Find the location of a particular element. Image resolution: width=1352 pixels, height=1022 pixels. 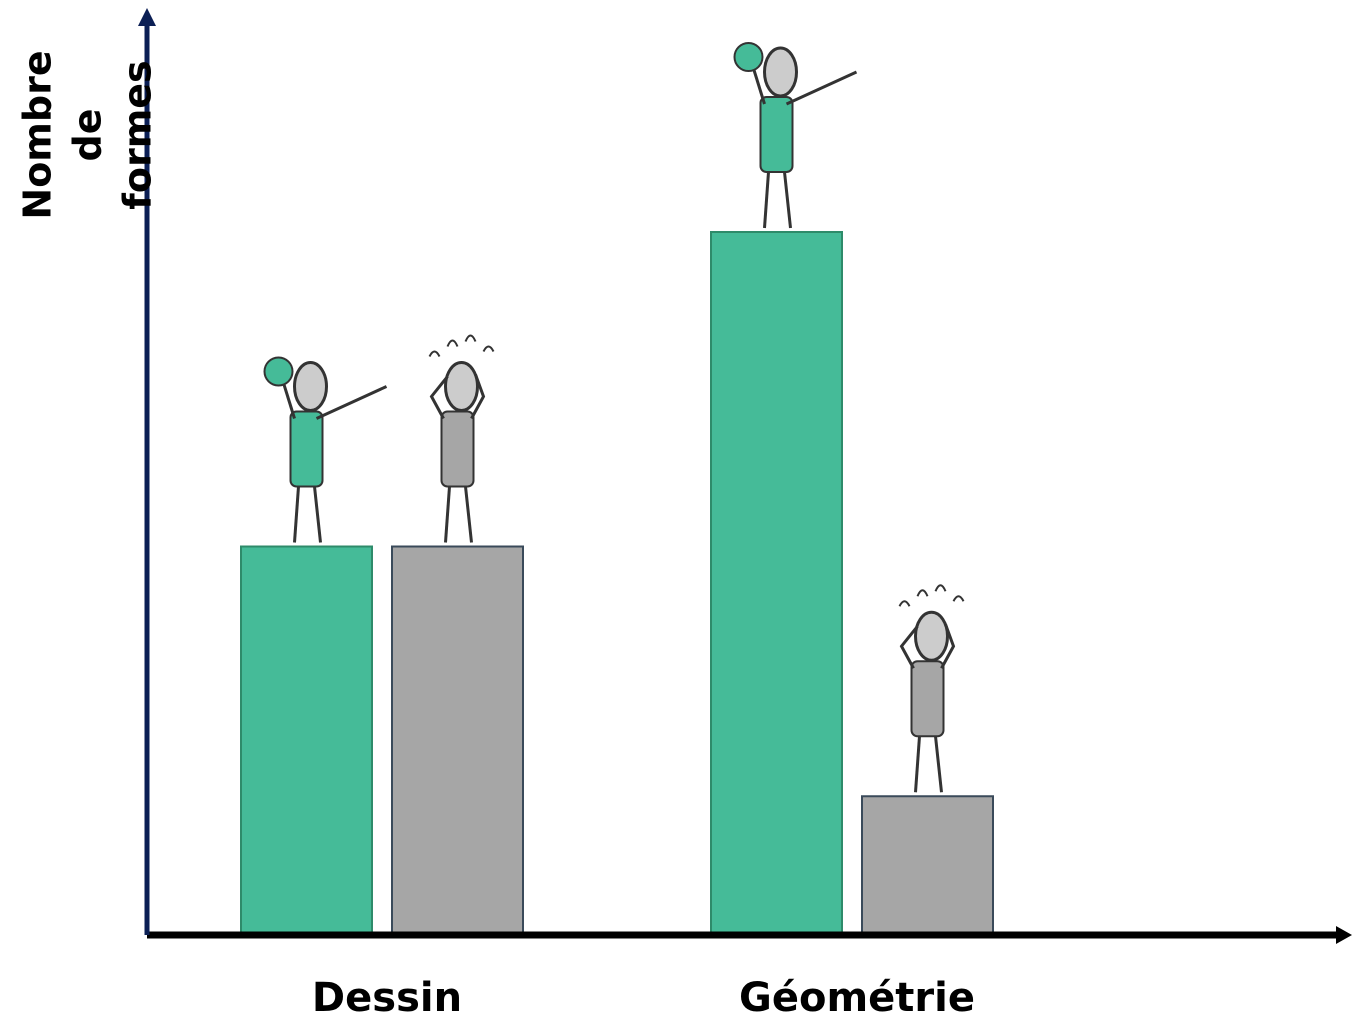

x-tick-label: Dessin is located at coordinates (387, 998).